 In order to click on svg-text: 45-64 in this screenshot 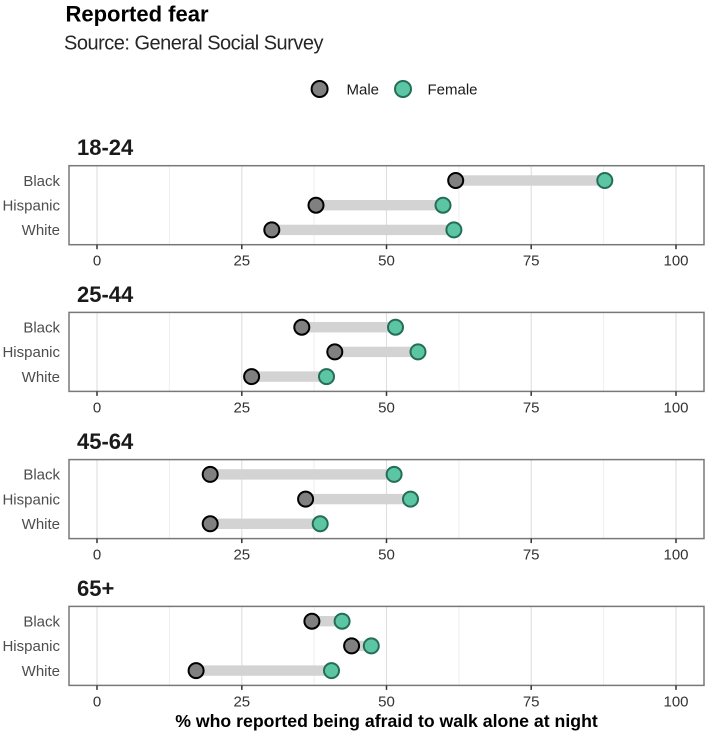, I will do `click(105, 441)`.